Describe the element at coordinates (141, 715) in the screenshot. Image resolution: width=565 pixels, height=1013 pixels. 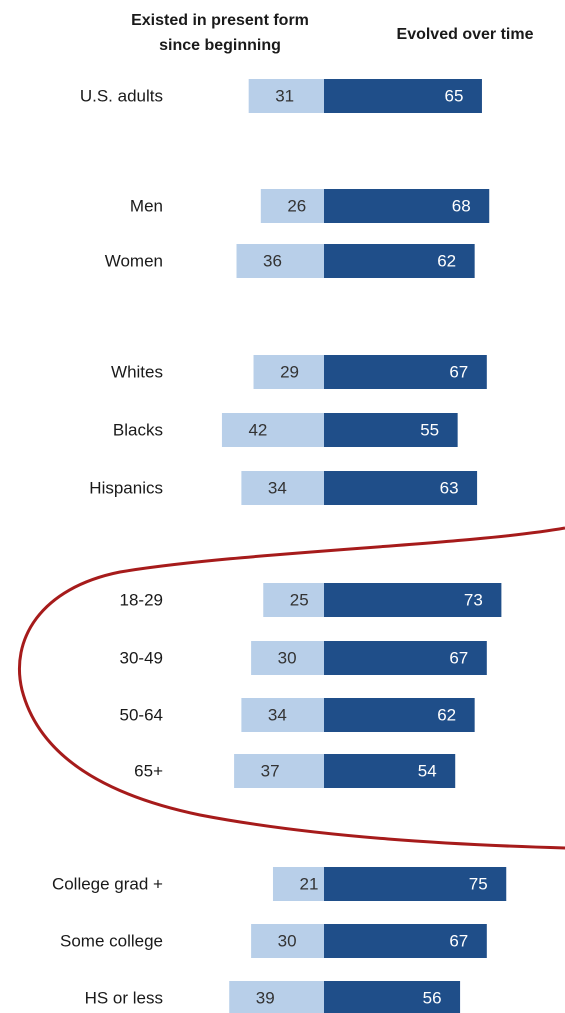
I see `category-label-50-64: 50-64` at that location.